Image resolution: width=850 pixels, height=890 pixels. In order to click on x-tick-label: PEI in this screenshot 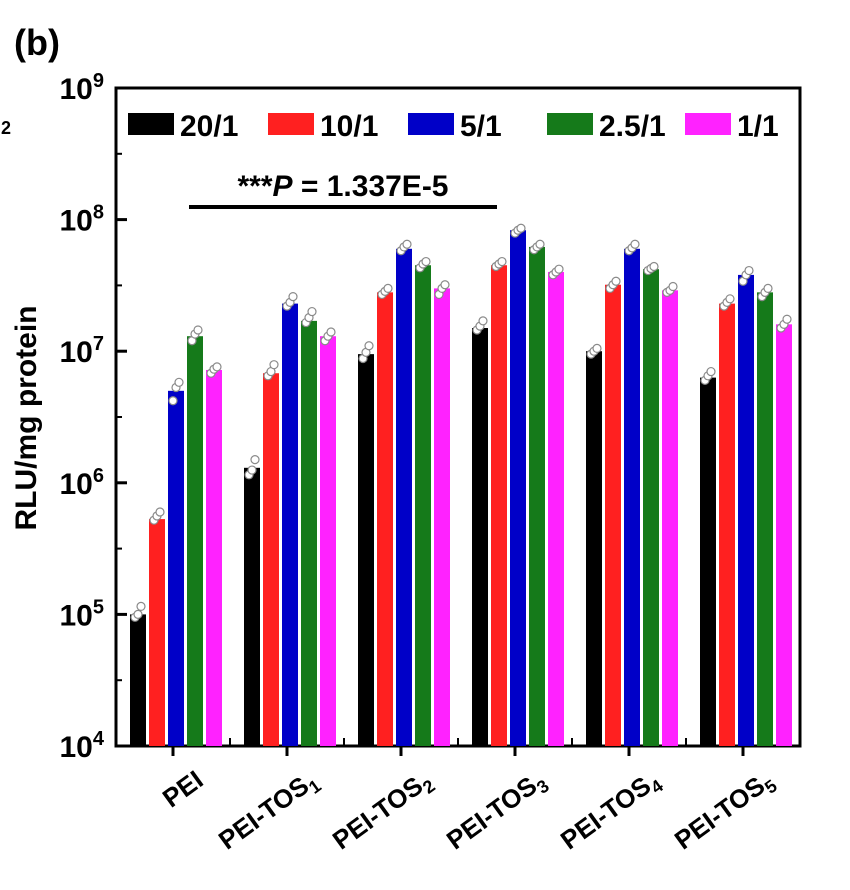, I will do `click(183, 788)`.